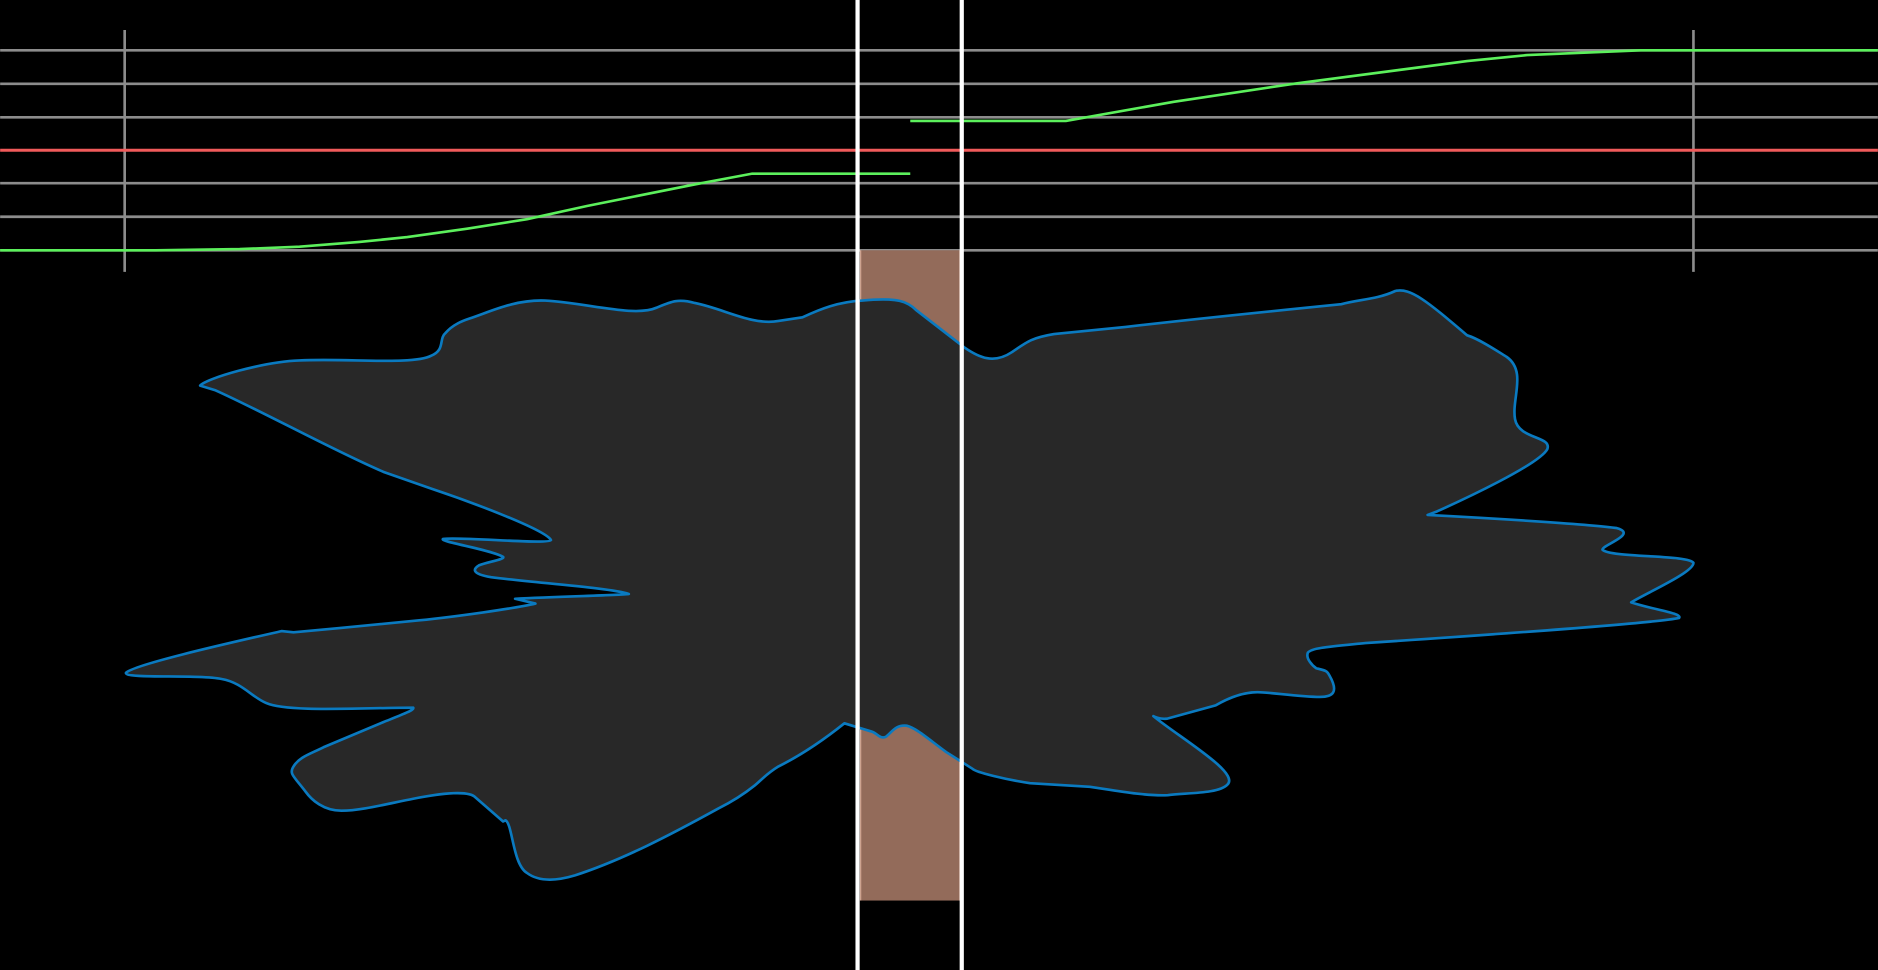  What do you see at coordinates (455, 212) in the screenshot?
I see `curve-left` at bounding box center [455, 212].